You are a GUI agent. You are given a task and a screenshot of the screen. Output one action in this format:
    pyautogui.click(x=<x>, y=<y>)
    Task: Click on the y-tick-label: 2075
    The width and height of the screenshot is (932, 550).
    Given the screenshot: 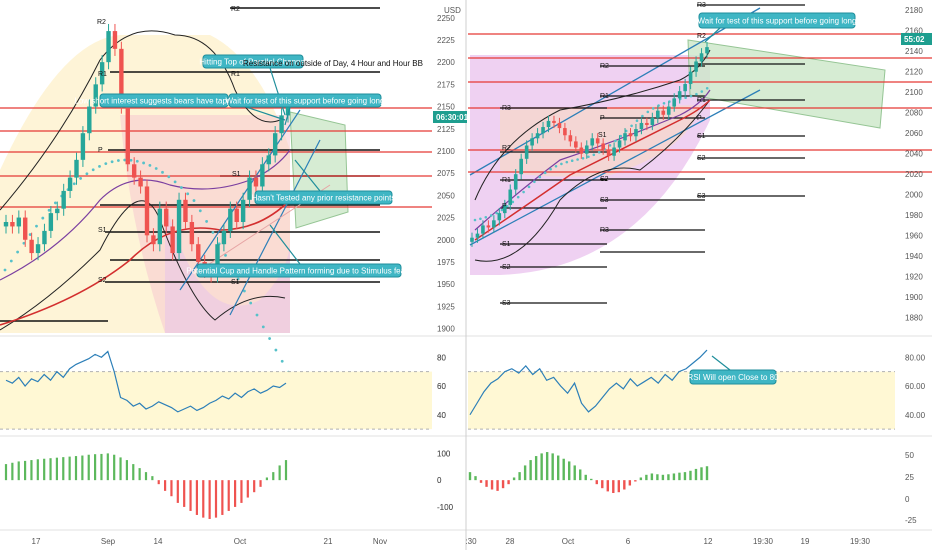 What is the action you would take?
    pyautogui.click(x=446, y=173)
    